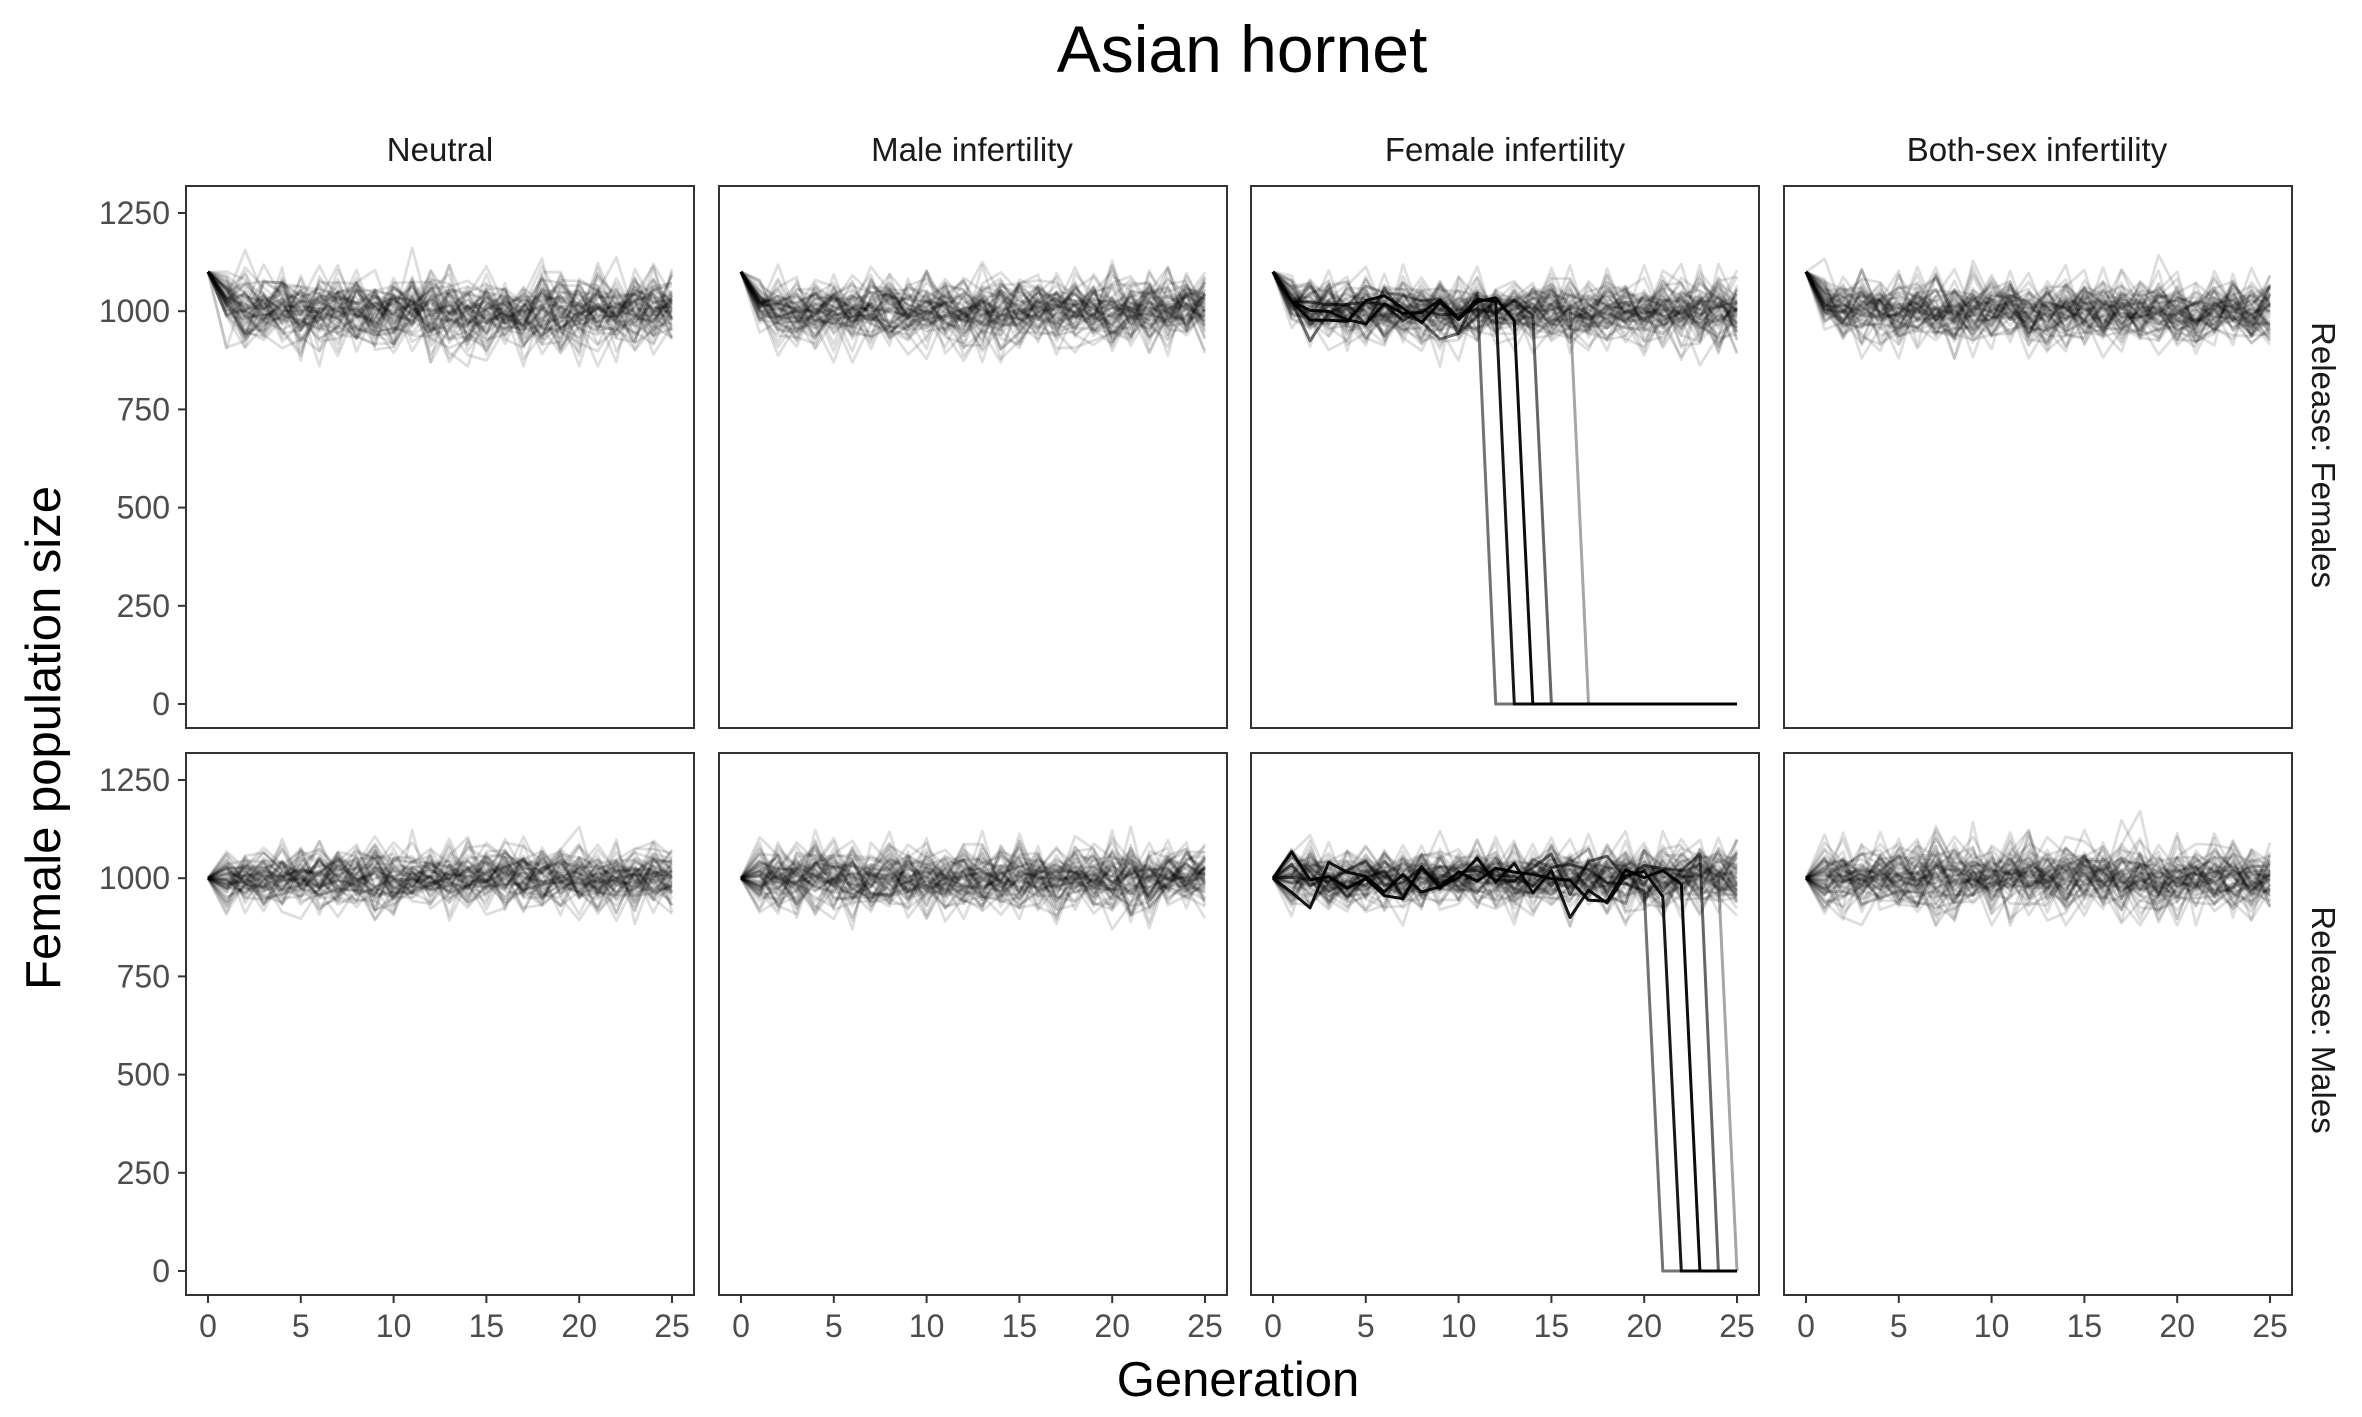 Image resolution: width=2362 pixels, height=1417 pixels. What do you see at coordinates (2323, 1019) in the screenshot?
I see `strip-label-row-1: Release: Males` at bounding box center [2323, 1019].